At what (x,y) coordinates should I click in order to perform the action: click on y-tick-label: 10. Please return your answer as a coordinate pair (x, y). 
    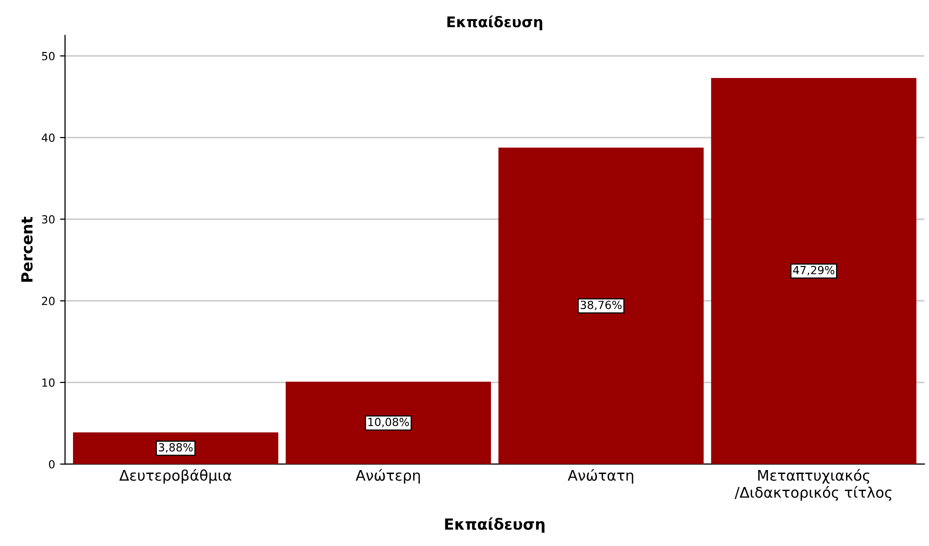
    Looking at the image, I should click on (48, 382).